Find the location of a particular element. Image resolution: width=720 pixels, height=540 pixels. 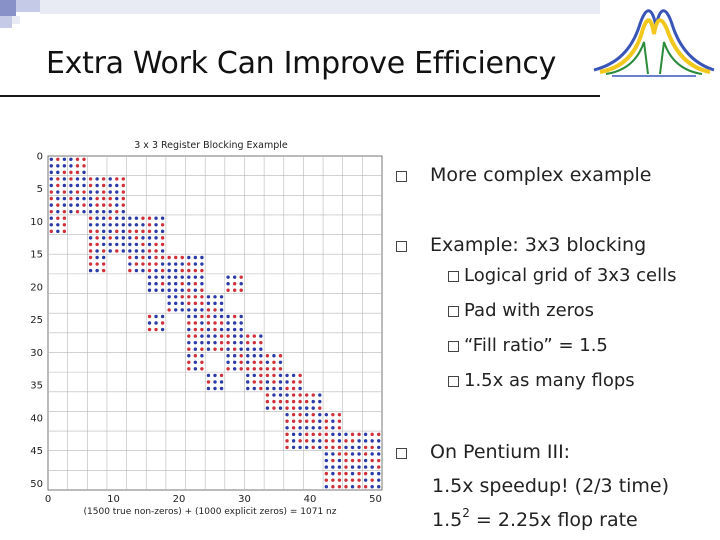

x-tick-label: 0 is located at coordinates (48, 499).